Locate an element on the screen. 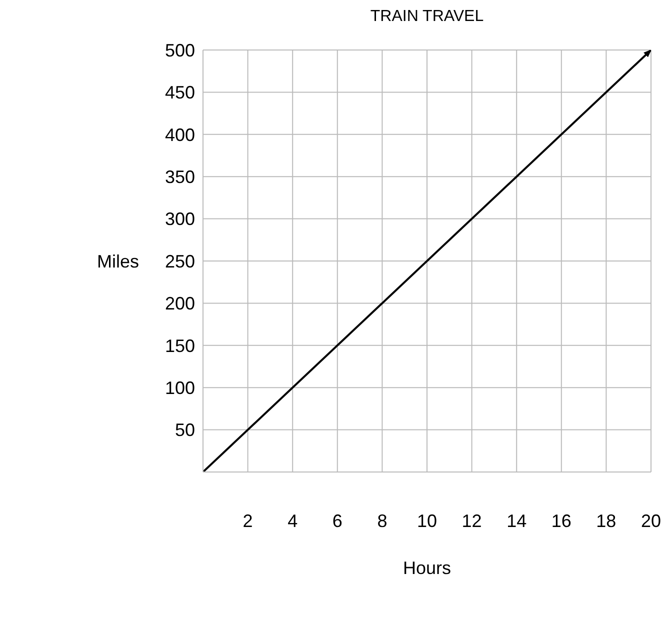 The image size is (671, 618). y-tick-label: 250 is located at coordinates (179, 261).